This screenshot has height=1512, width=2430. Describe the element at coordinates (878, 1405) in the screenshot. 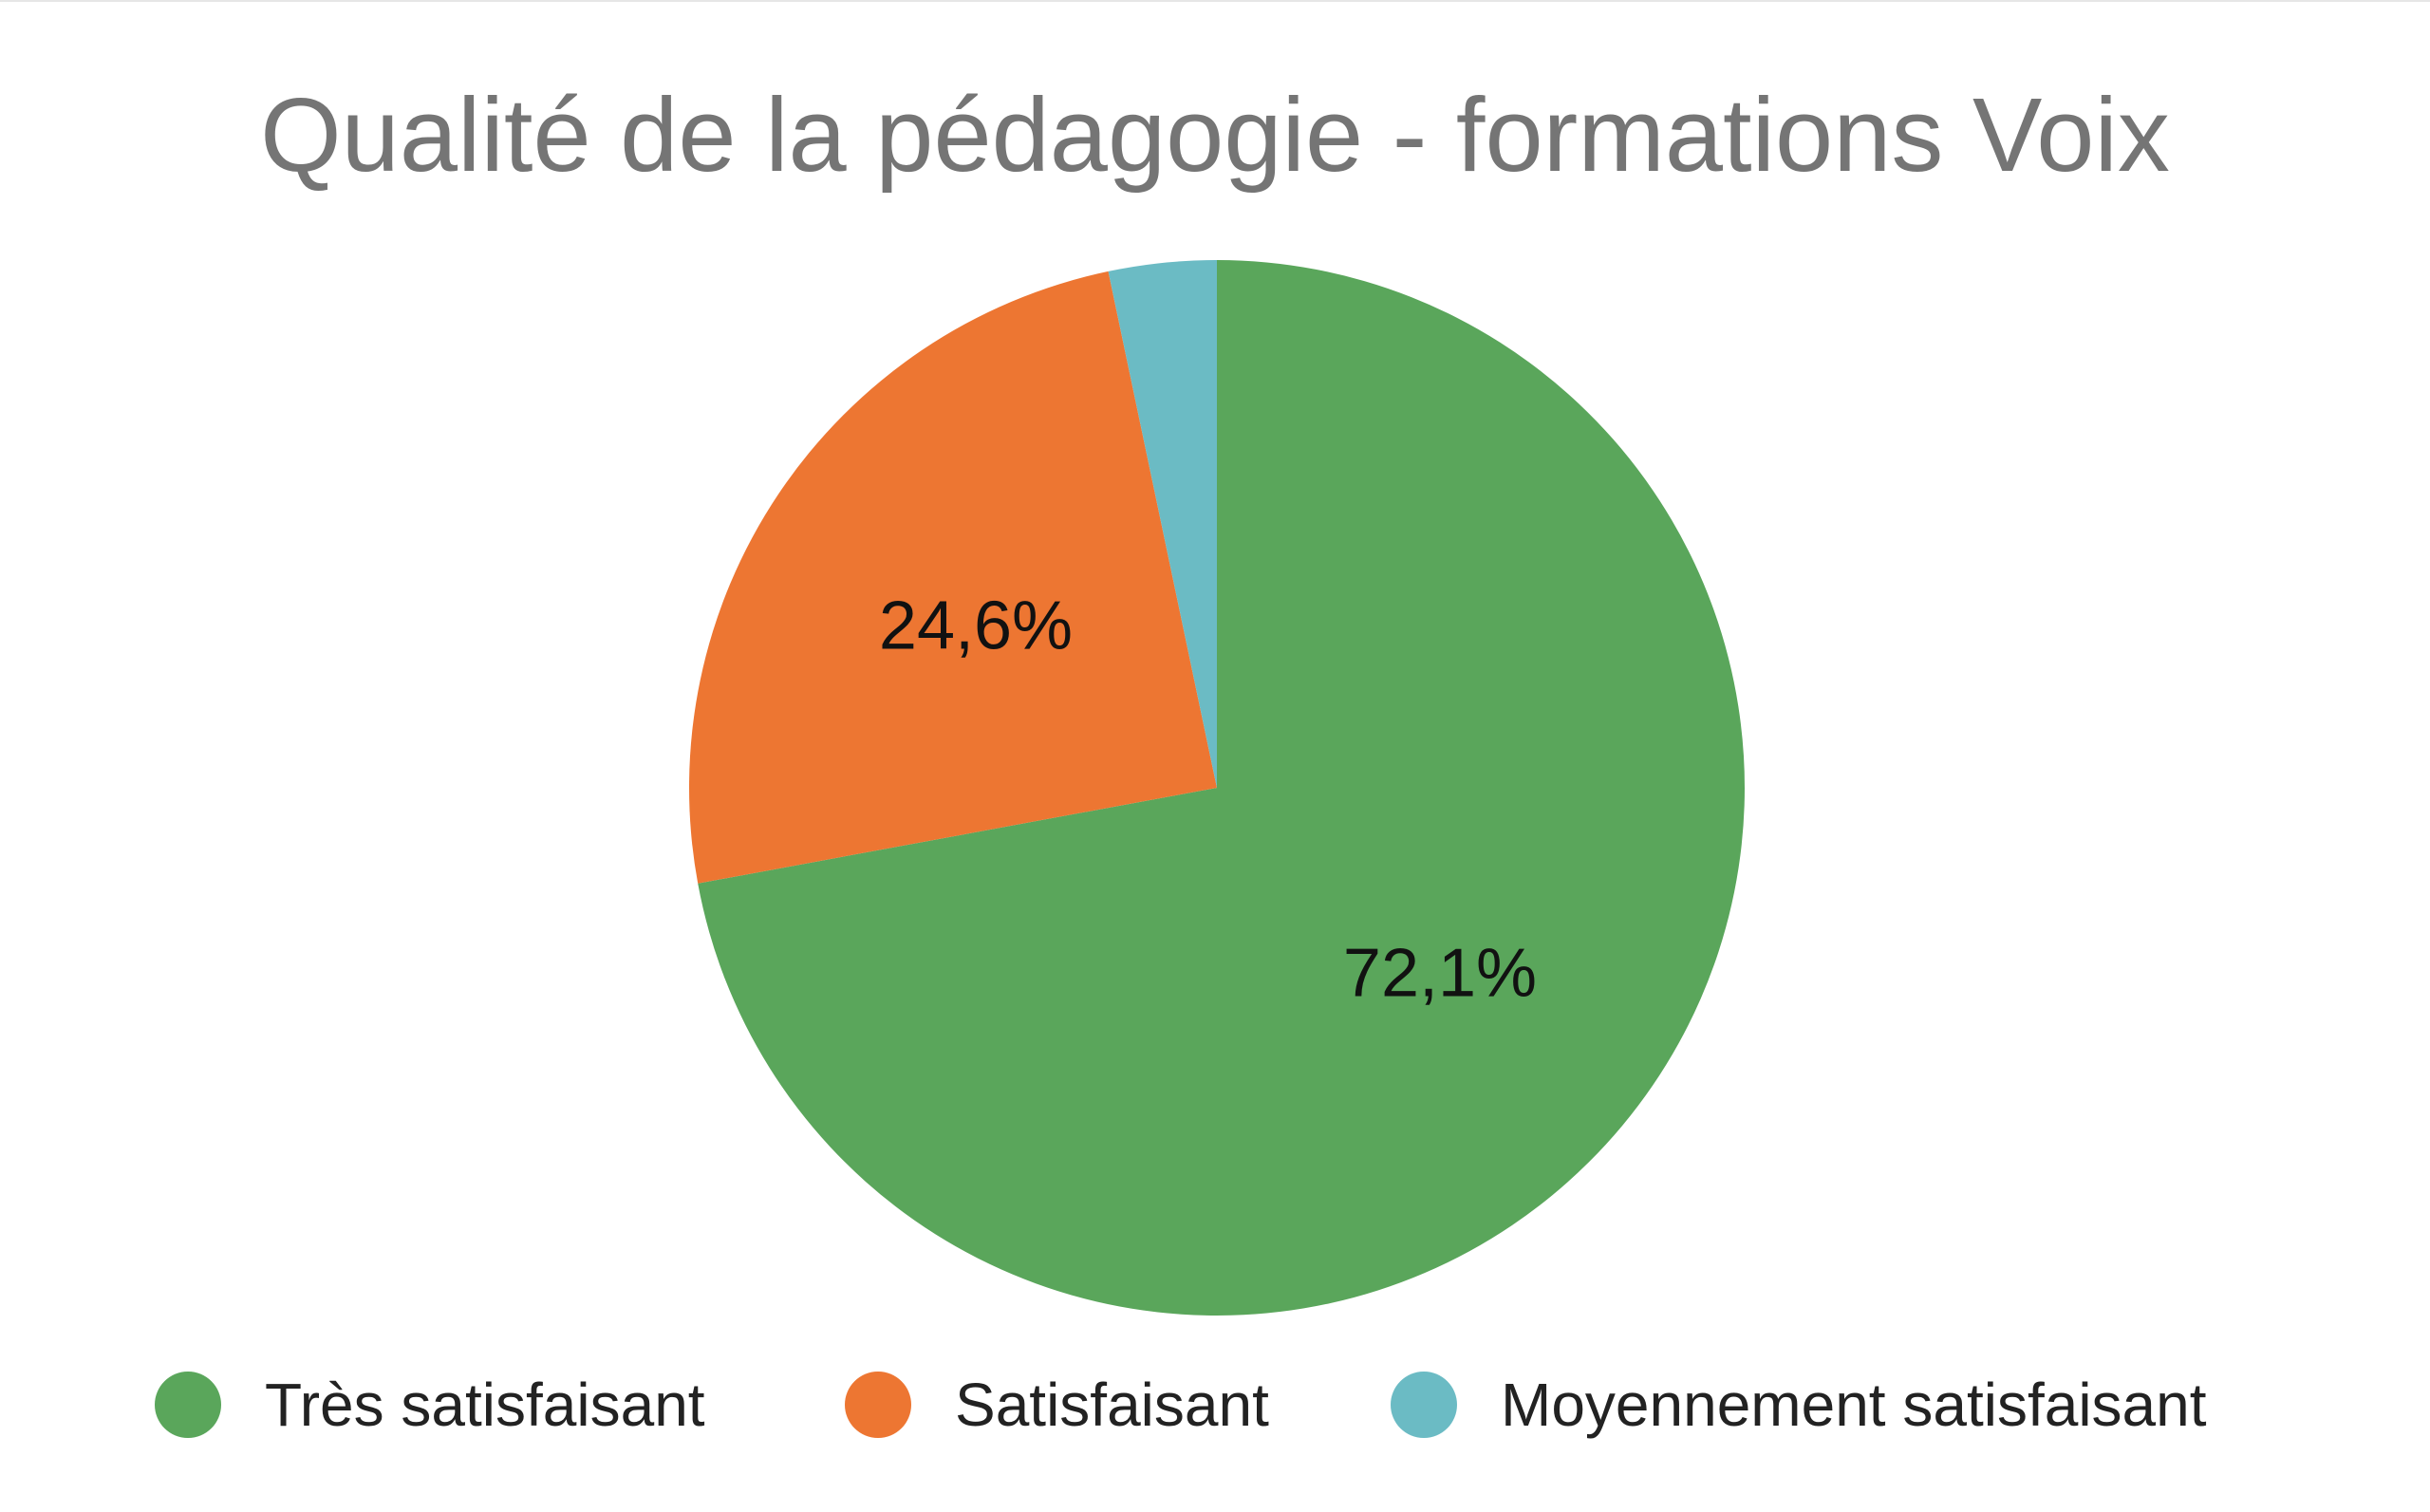

I see `legend-swatch-satisfaisant` at that location.